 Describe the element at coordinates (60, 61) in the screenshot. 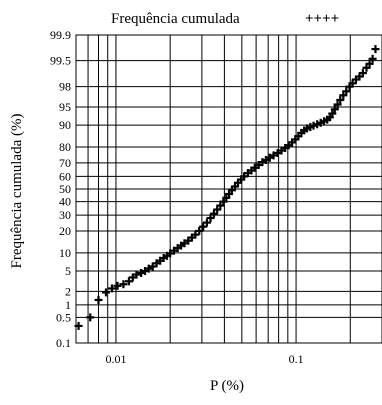

I see `y-tick-label: 99.5` at that location.